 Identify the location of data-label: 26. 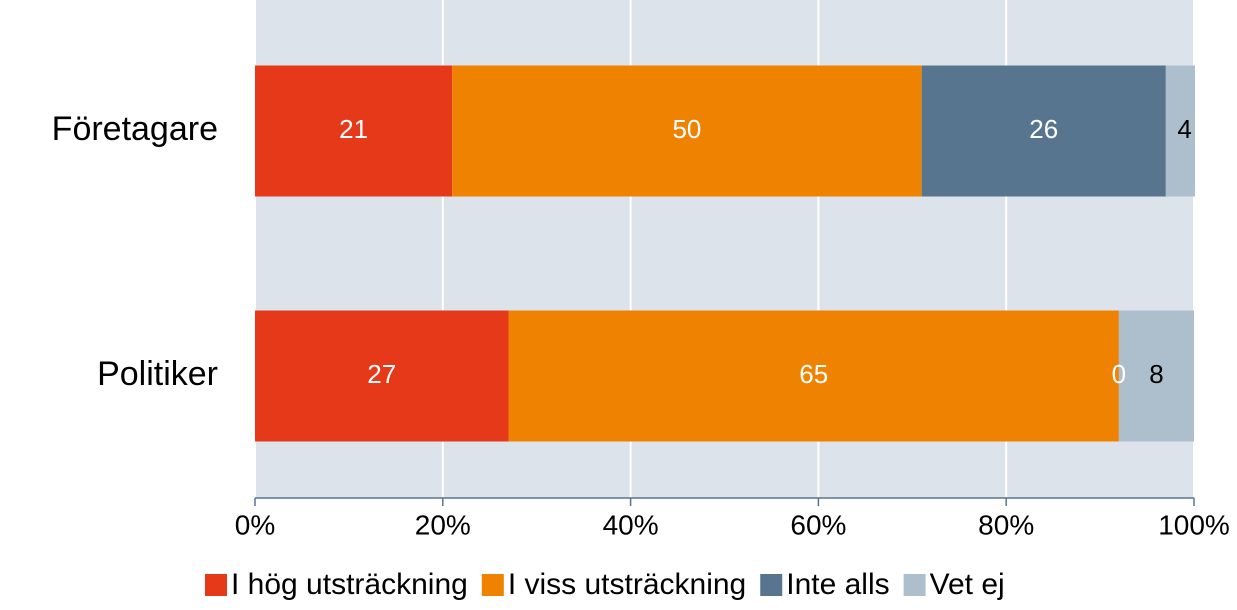
(1043, 129).